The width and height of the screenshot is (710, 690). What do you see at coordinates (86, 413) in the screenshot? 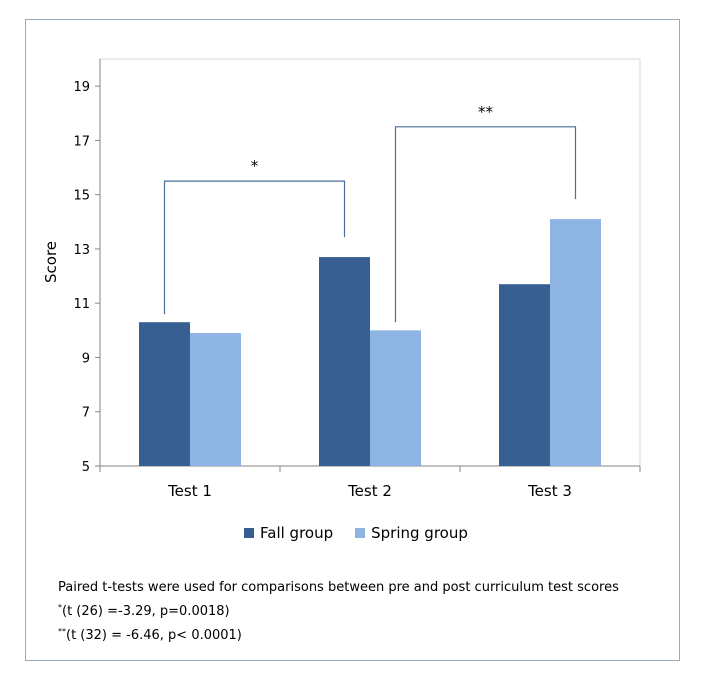
I see `y-tick-label: 7` at bounding box center [86, 413].